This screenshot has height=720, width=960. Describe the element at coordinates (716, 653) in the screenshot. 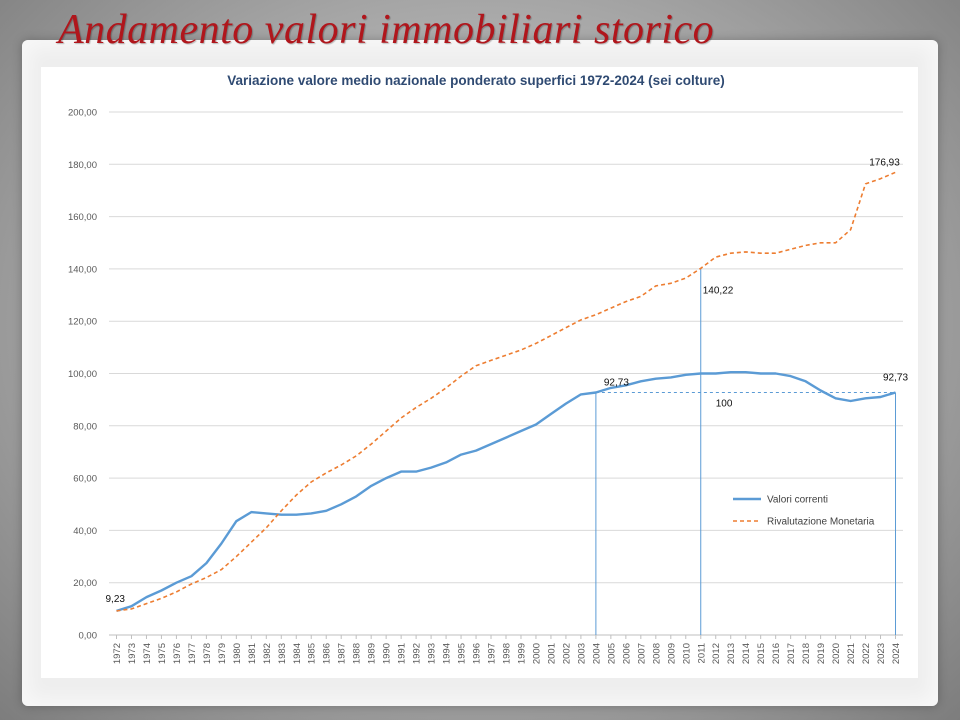

I see `x-tick-label: 2012` at that location.